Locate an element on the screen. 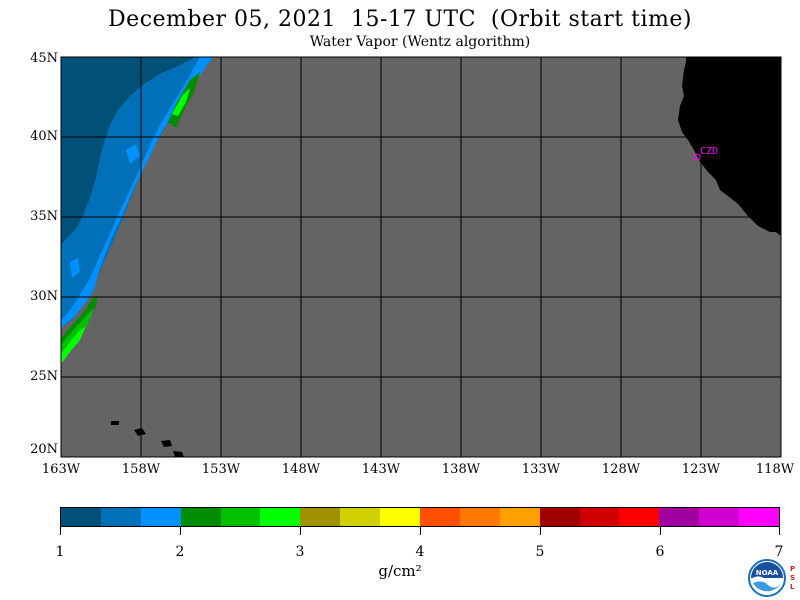 This screenshot has height=600, width=800. colorbar-label: 3 is located at coordinates (300, 552).